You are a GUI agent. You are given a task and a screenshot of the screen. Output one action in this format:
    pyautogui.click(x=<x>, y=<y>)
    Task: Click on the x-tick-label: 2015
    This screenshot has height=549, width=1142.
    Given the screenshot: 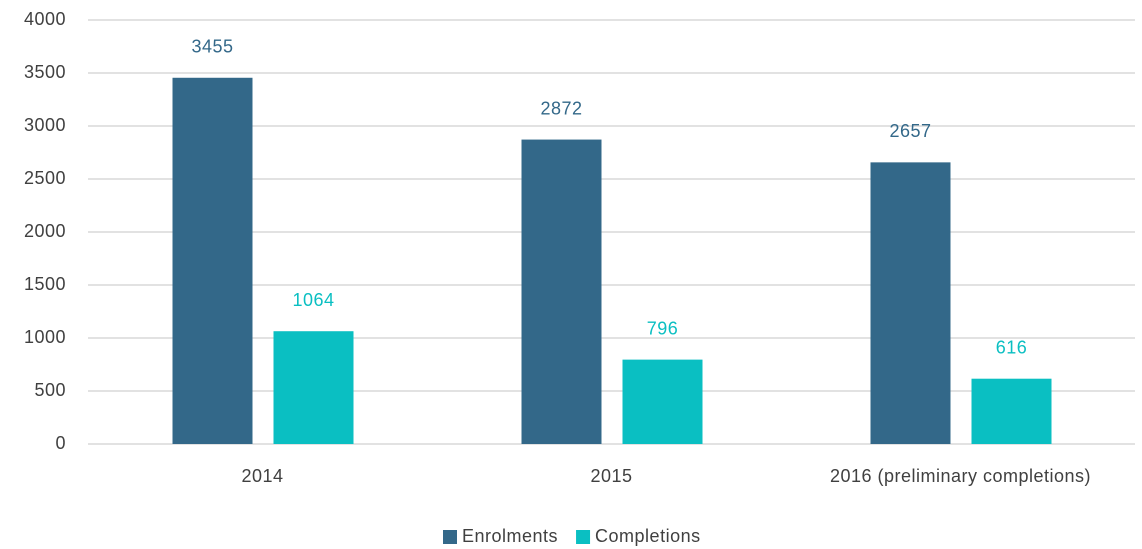 What is the action you would take?
    pyautogui.click(x=611, y=476)
    